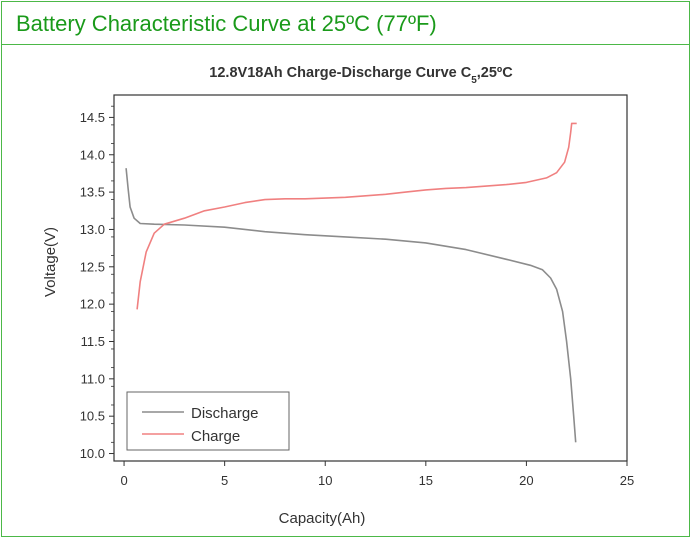  I want to click on x-axis-label: Capacity(Ah), so click(322, 518).